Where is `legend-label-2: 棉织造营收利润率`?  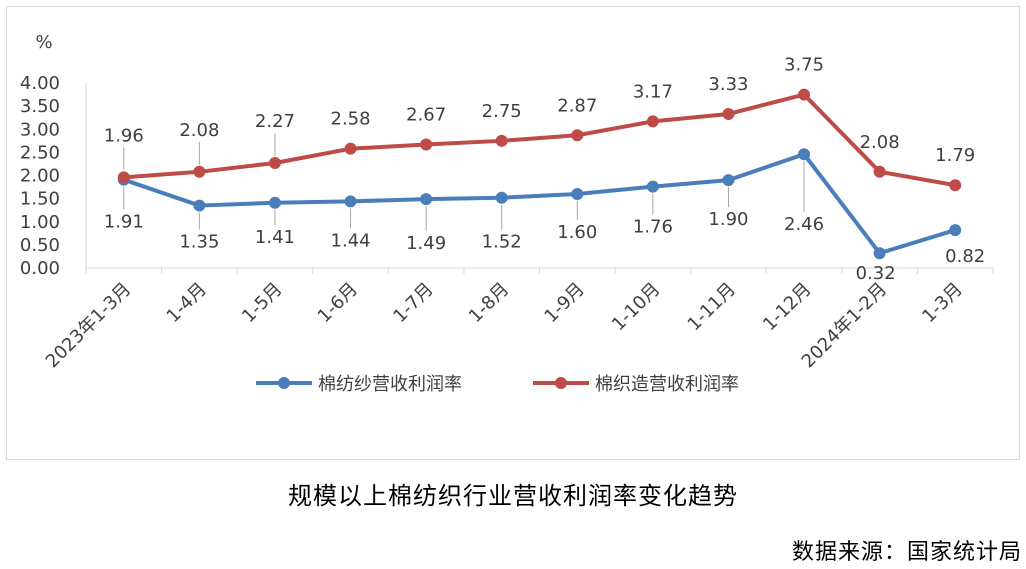
legend-label-2: 棉织造营收利润率 is located at coordinates (667, 384).